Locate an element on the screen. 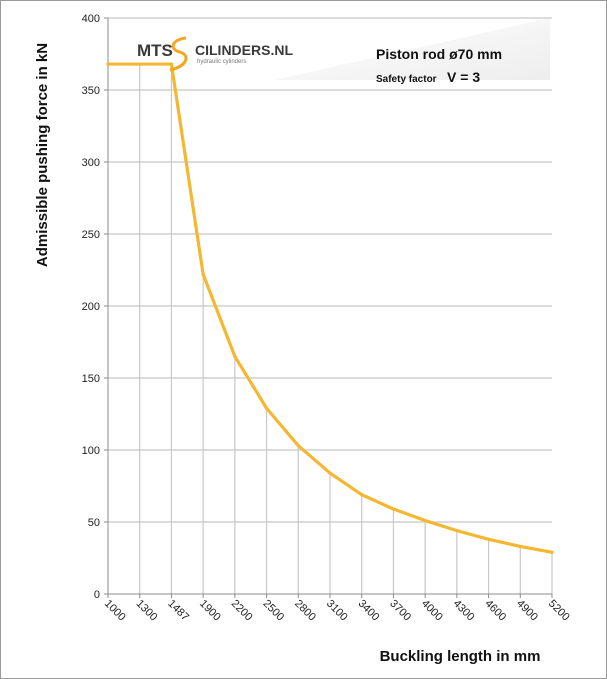 Image resolution: width=607 pixels, height=679 pixels. piston-rod-label: Piston rod ø70 mm is located at coordinates (439, 54).